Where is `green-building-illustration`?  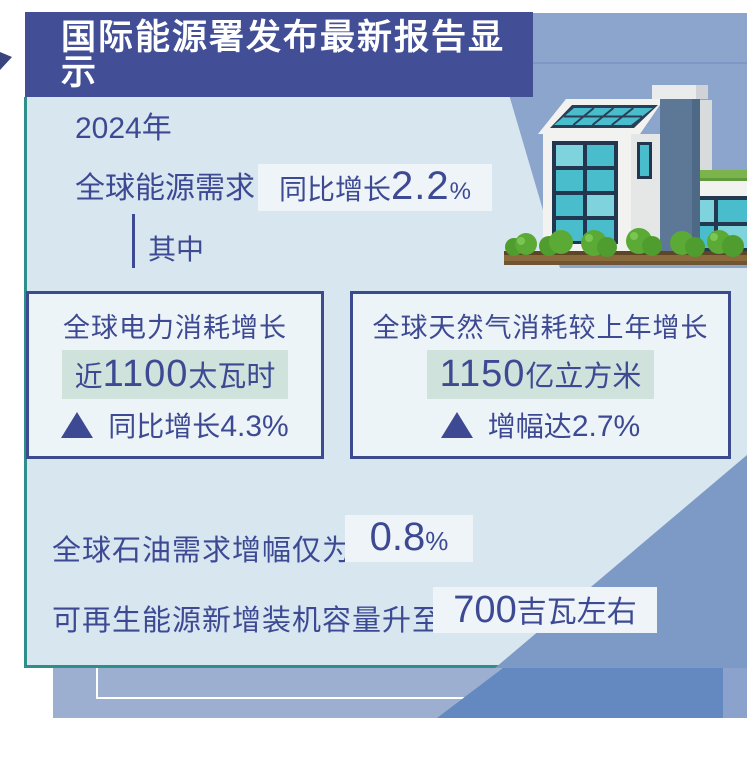
green-building-illustration is located at coordinates (625, 175).